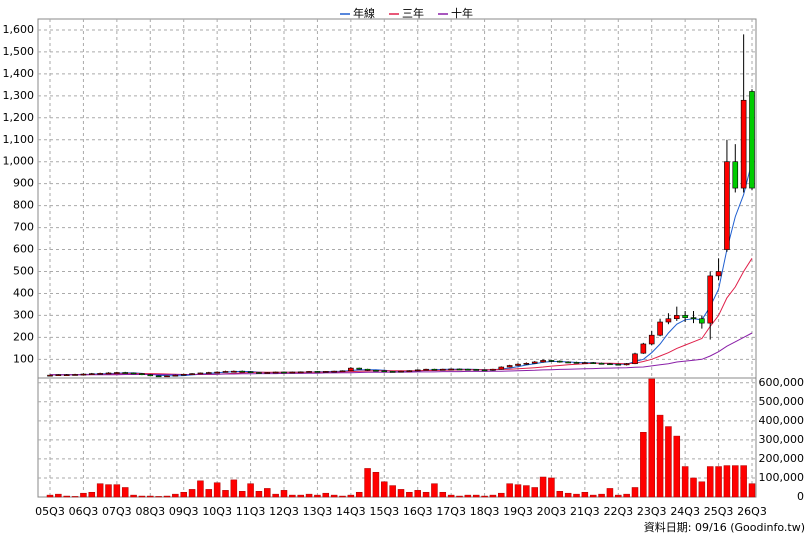 This screenshot has width=808, height=540. I want to click on y-tick-label: 1,200, so click(19, 117).